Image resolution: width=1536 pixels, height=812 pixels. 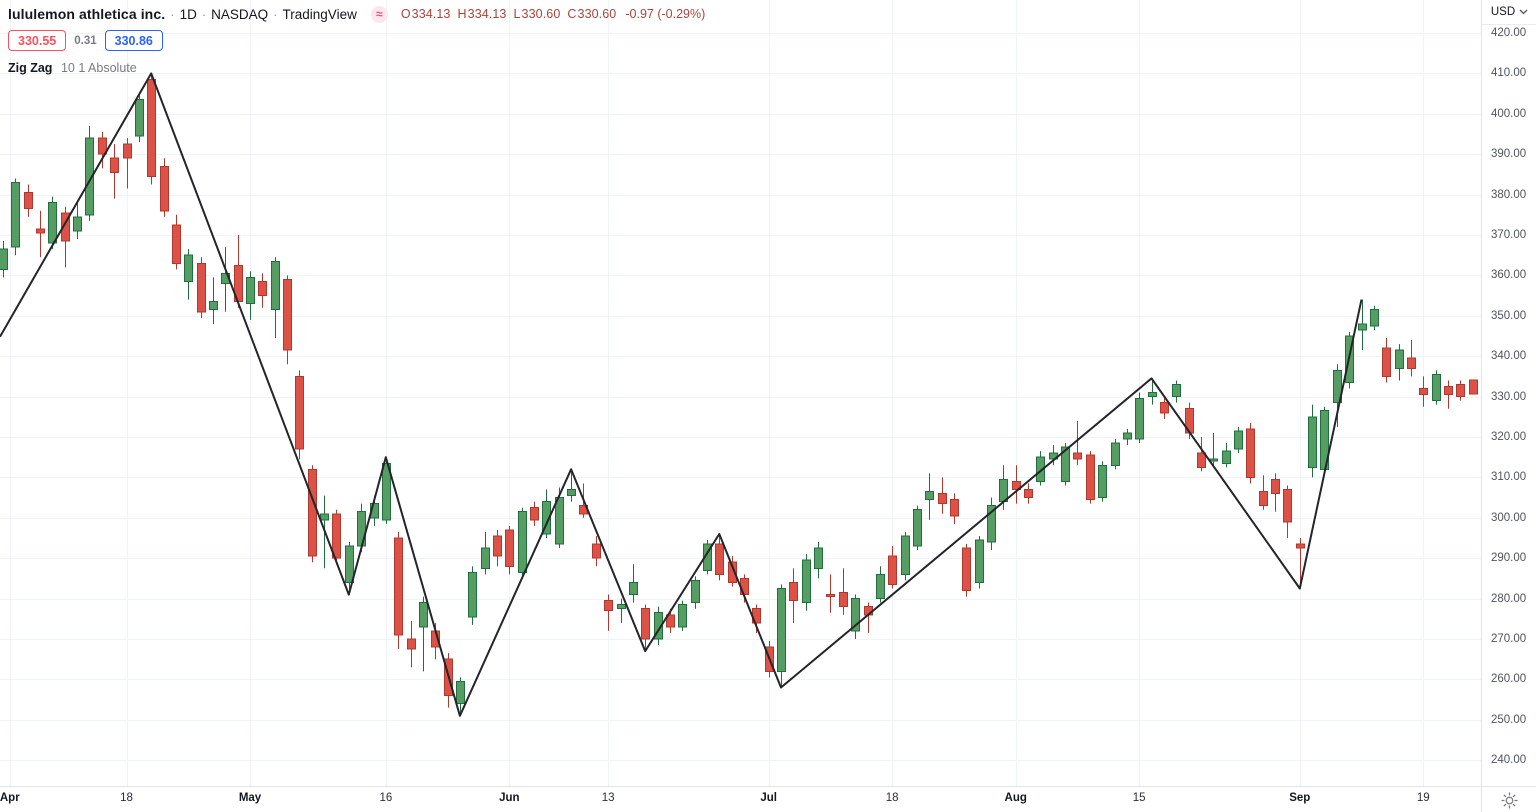 I want to click on time-axis-label: 16, so click(x=386, y=798).